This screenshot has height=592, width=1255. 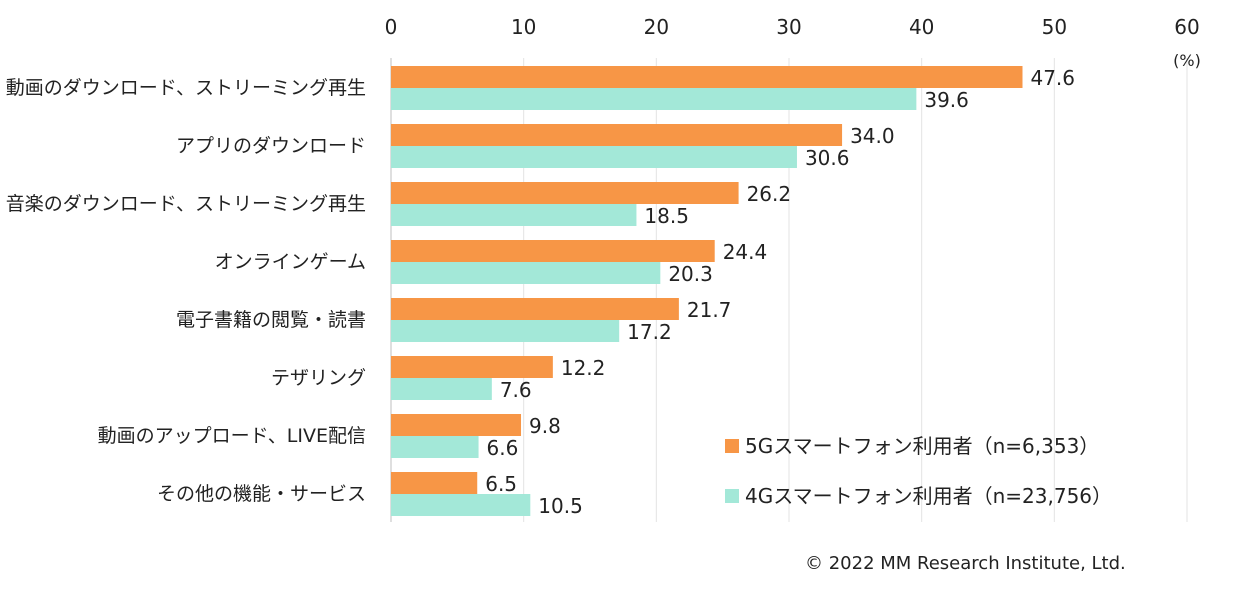 What do you see at coordinates (922, 446) in the screenshot?
I see `legend-label: 5Gスマートフォン利用者（n=6,353）` at bounding box center [922, 446].